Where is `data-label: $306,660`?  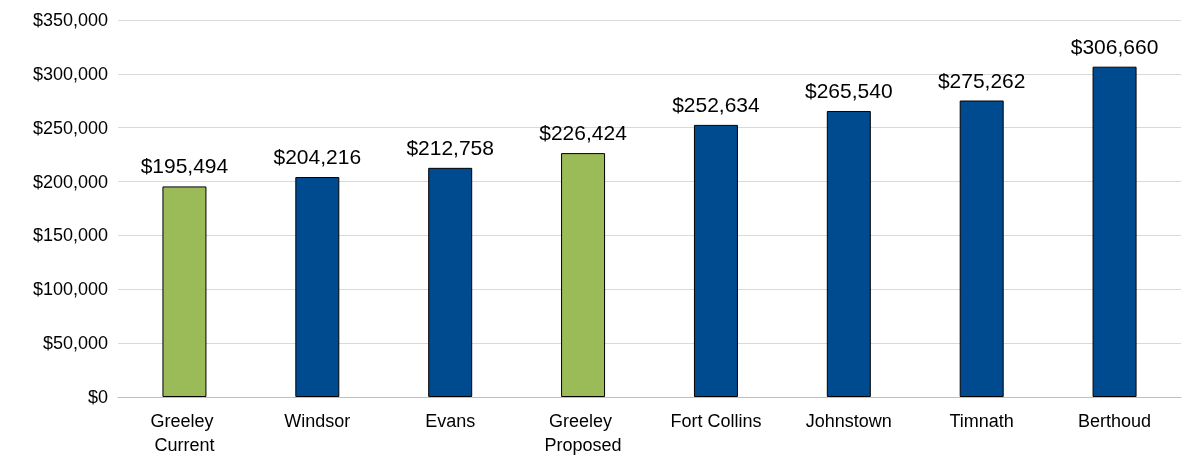 data-label: $306,660 is located at coordinates (1114, 46).